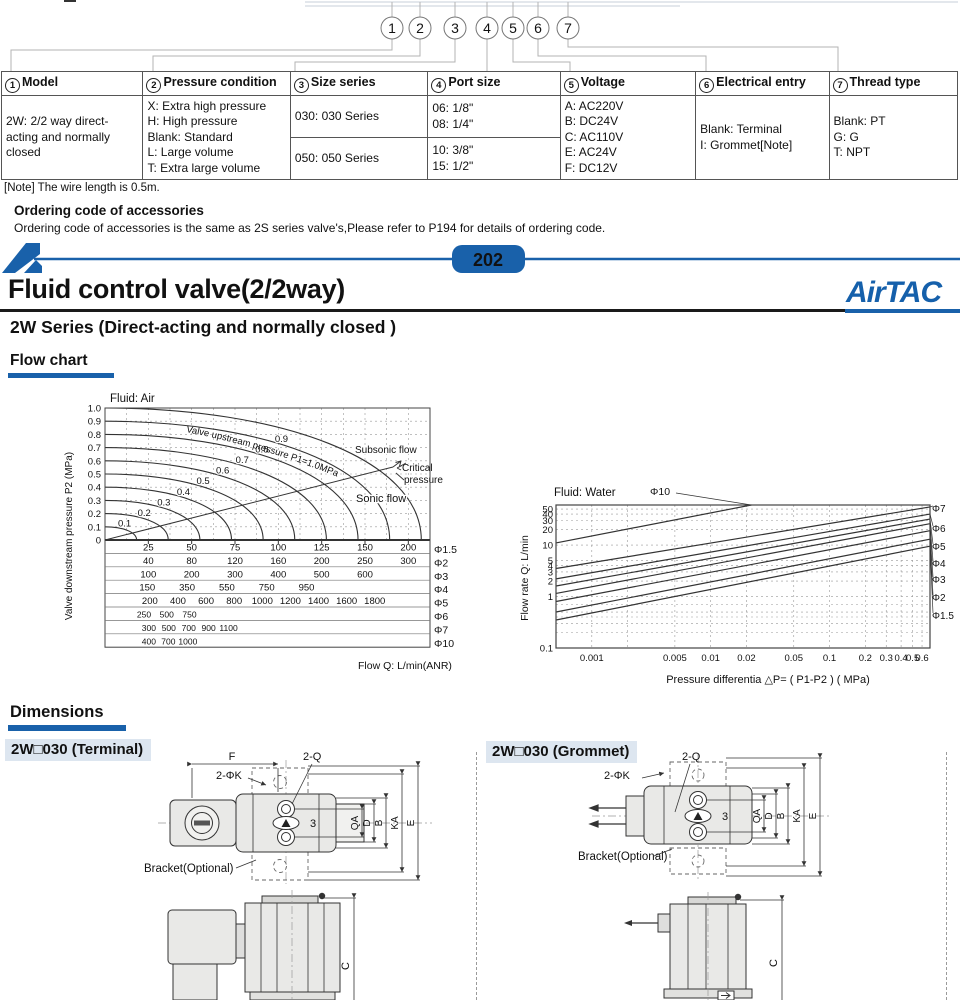 The image size is (960, 1000). I want to click on col-header-model: 1 Model, so click(72, 83).